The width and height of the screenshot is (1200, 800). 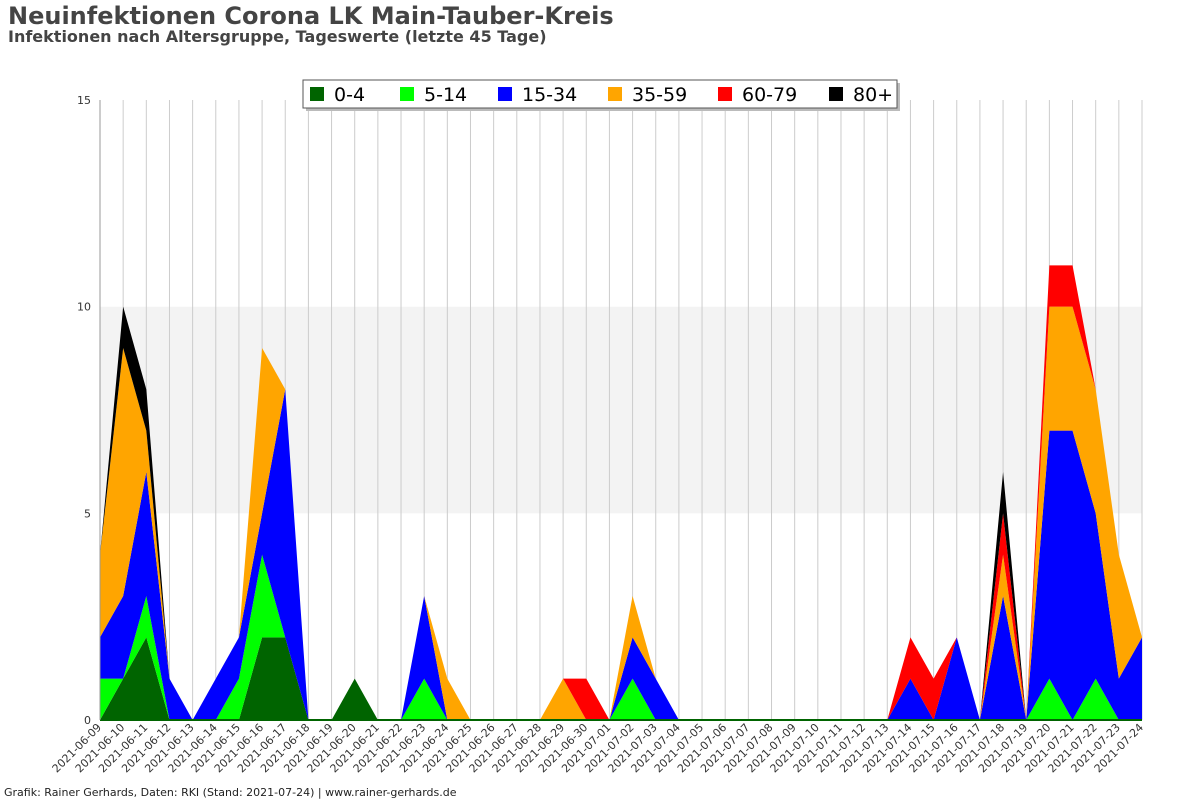 What do you see at coordinates (549, 95) in the screenshot?
I see `legend-label-15-34: 15-34` at bounding box center [549, 95].